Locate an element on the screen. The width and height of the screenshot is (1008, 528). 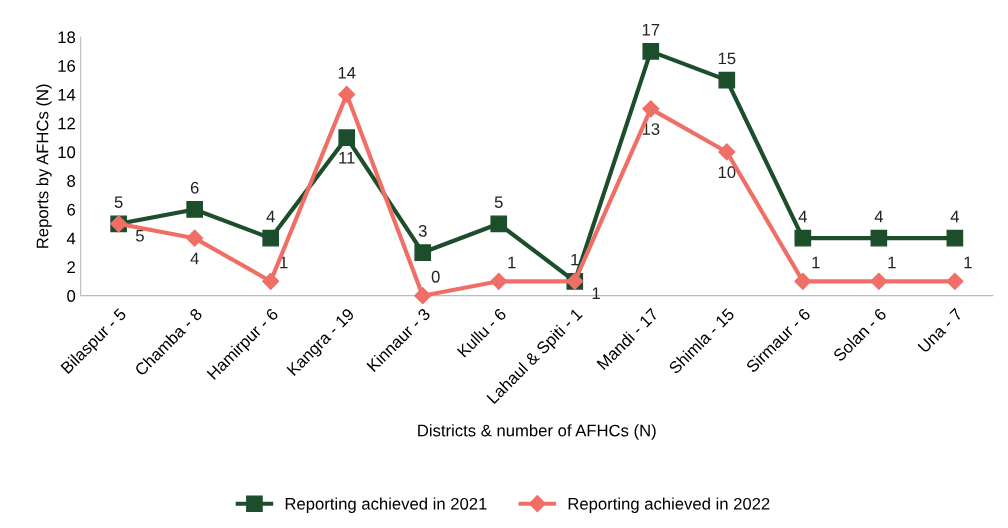
x-tick-label: Una - 7 is located at coordinates (940, 330).